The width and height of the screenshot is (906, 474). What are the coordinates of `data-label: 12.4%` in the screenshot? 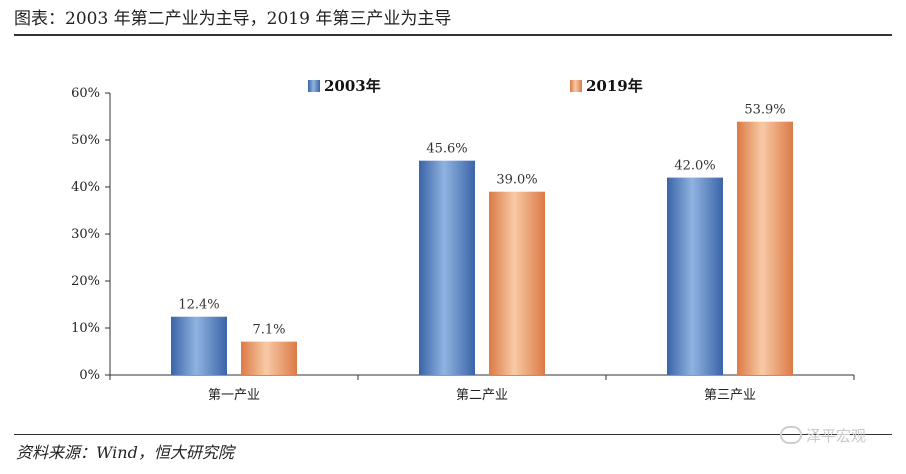 It's located at (198, 305).